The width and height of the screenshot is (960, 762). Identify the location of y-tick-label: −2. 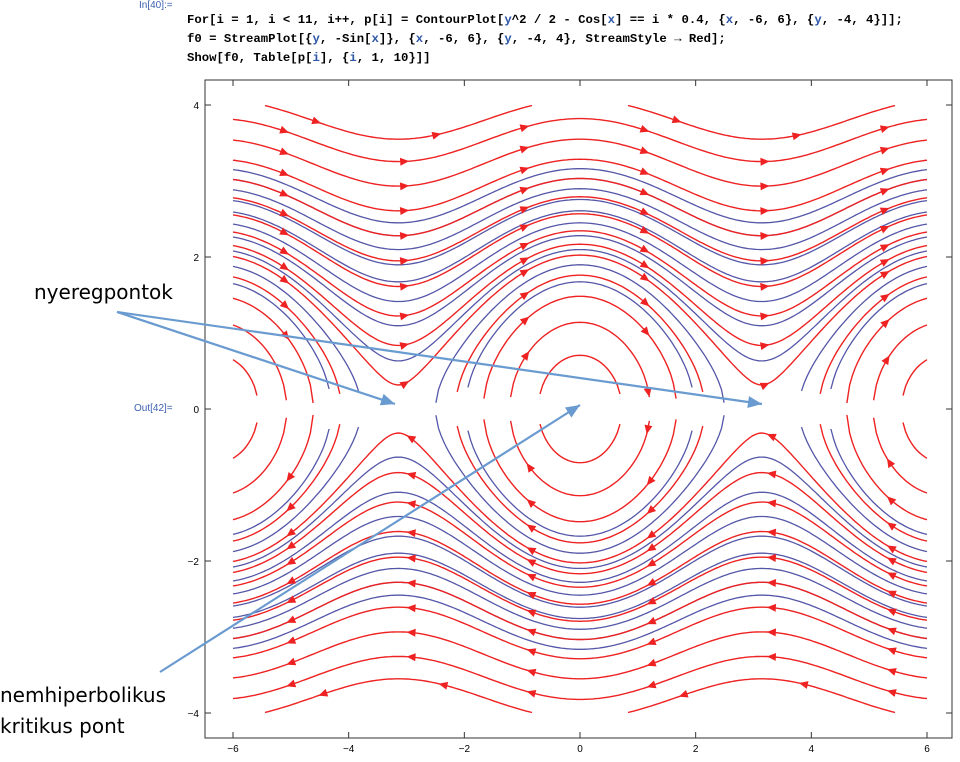
(194, 562).